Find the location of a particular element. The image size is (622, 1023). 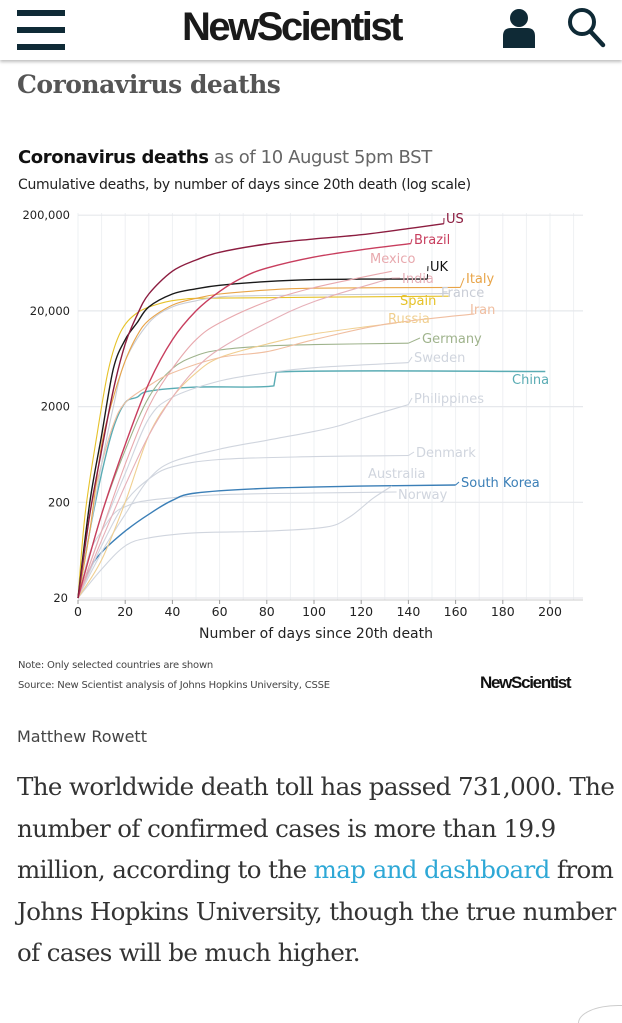

series-line-philippines is located at coordinates (243, 501).